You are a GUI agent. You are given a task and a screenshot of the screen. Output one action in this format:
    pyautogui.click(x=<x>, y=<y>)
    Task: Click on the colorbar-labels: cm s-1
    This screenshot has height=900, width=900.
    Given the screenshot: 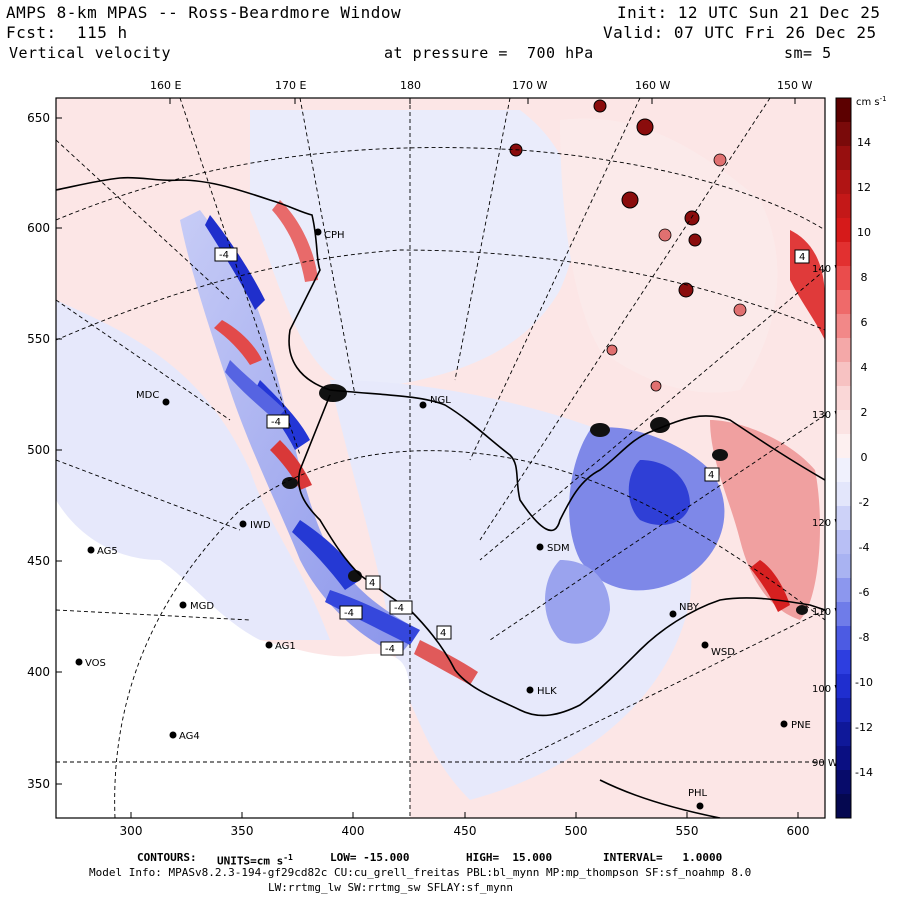 What is the action you would take?
    pyautogui.click(x=871, y=101)
    